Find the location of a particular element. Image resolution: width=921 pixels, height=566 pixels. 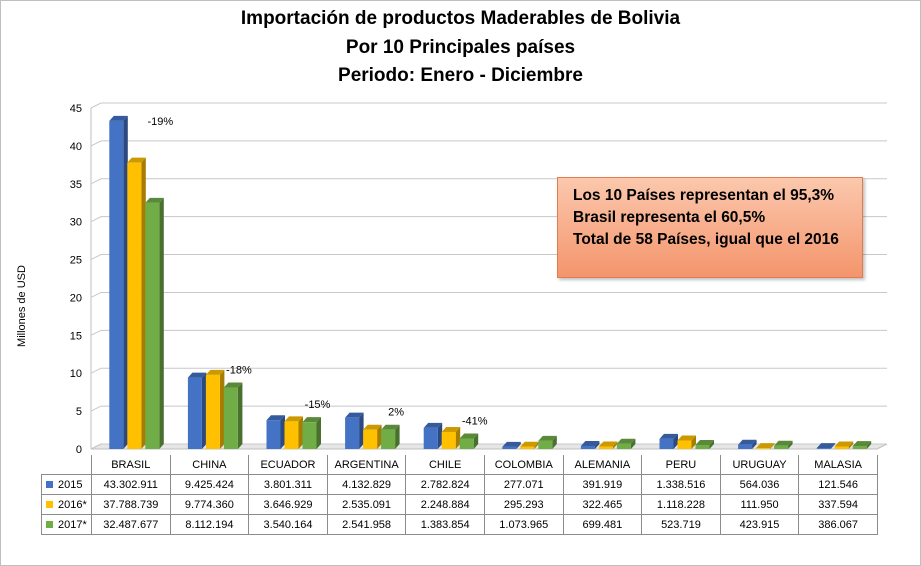

series-name: 2015 is located at coordinates (70, 484).